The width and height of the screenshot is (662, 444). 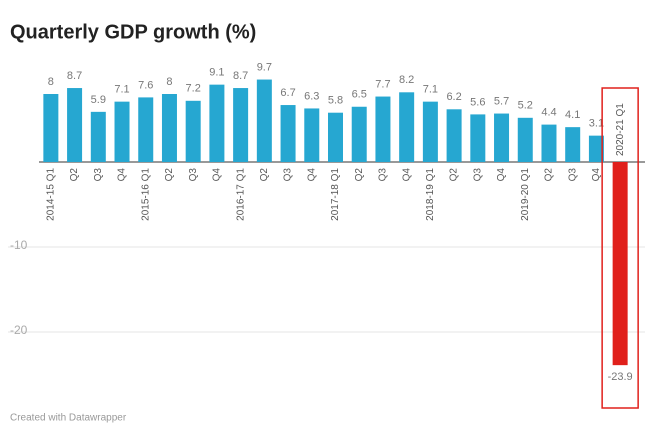 I want to click on y-tick-label: -10, so click(x=19, y=245).